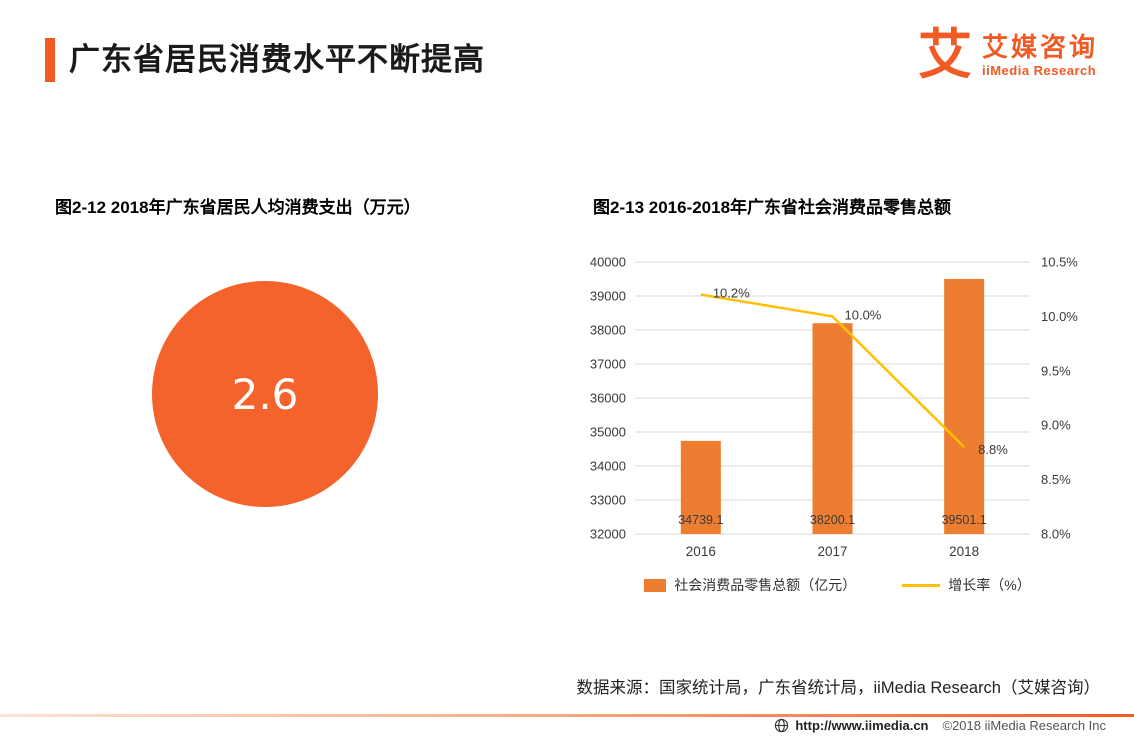  Describe the element at coordinates (1056, 534) in the screenshot. I see `right-axis-tick: 8.0%` at that location.